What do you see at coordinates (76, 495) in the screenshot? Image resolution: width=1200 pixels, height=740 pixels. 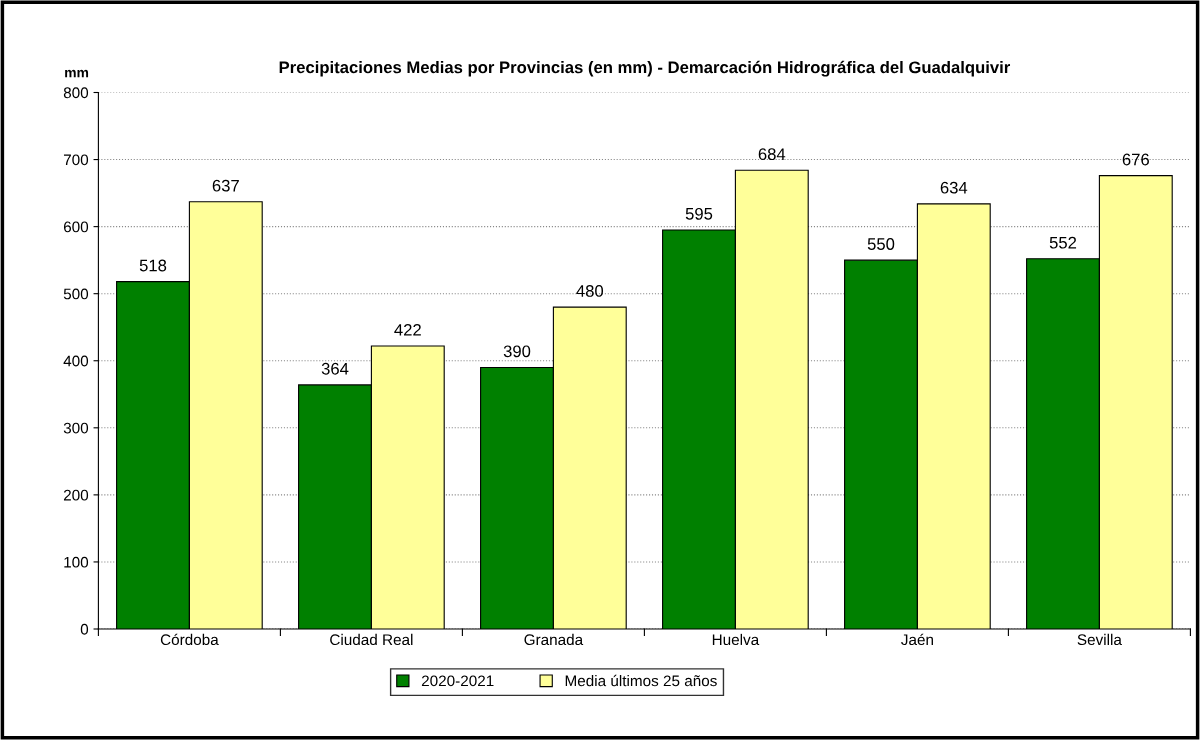 I see `y-tick-label: 200` at bounding box center [76, 495].